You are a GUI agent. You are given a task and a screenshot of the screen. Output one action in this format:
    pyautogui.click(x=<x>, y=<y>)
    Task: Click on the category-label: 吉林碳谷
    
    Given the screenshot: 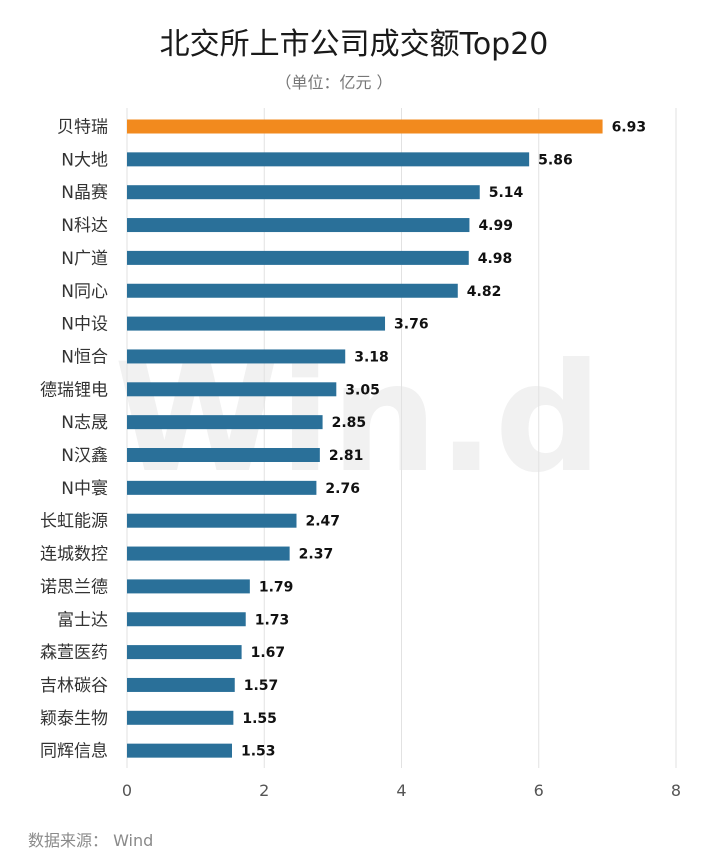 What is the action you would take?
    pyautogui.click(x=74, y=686)
    